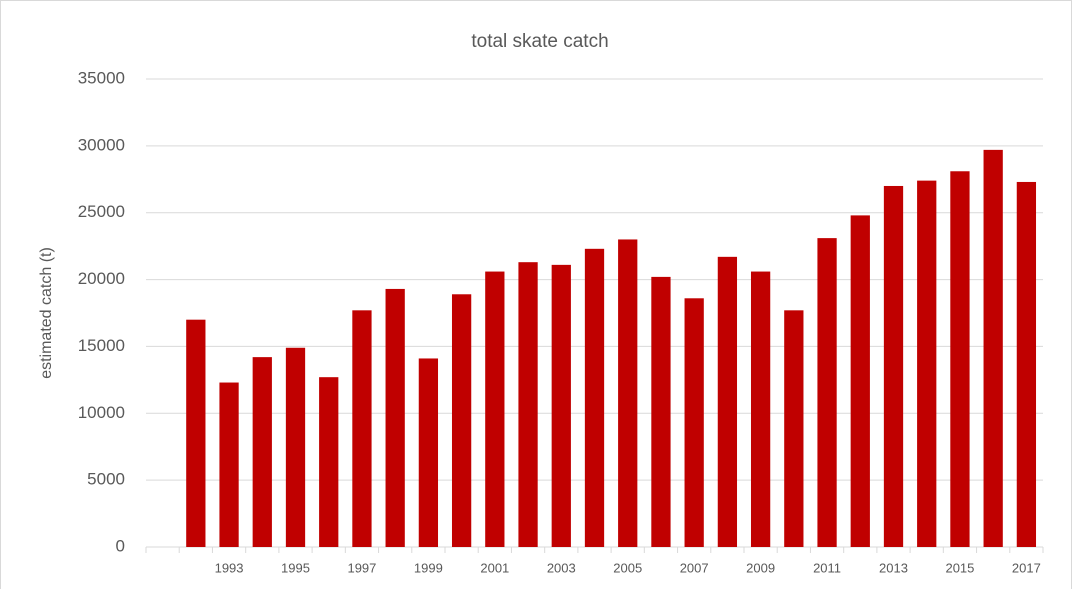  Describe the element at coordinates (101, 412) in the screenshot. I see `y-tick-label: 10000` at that location.